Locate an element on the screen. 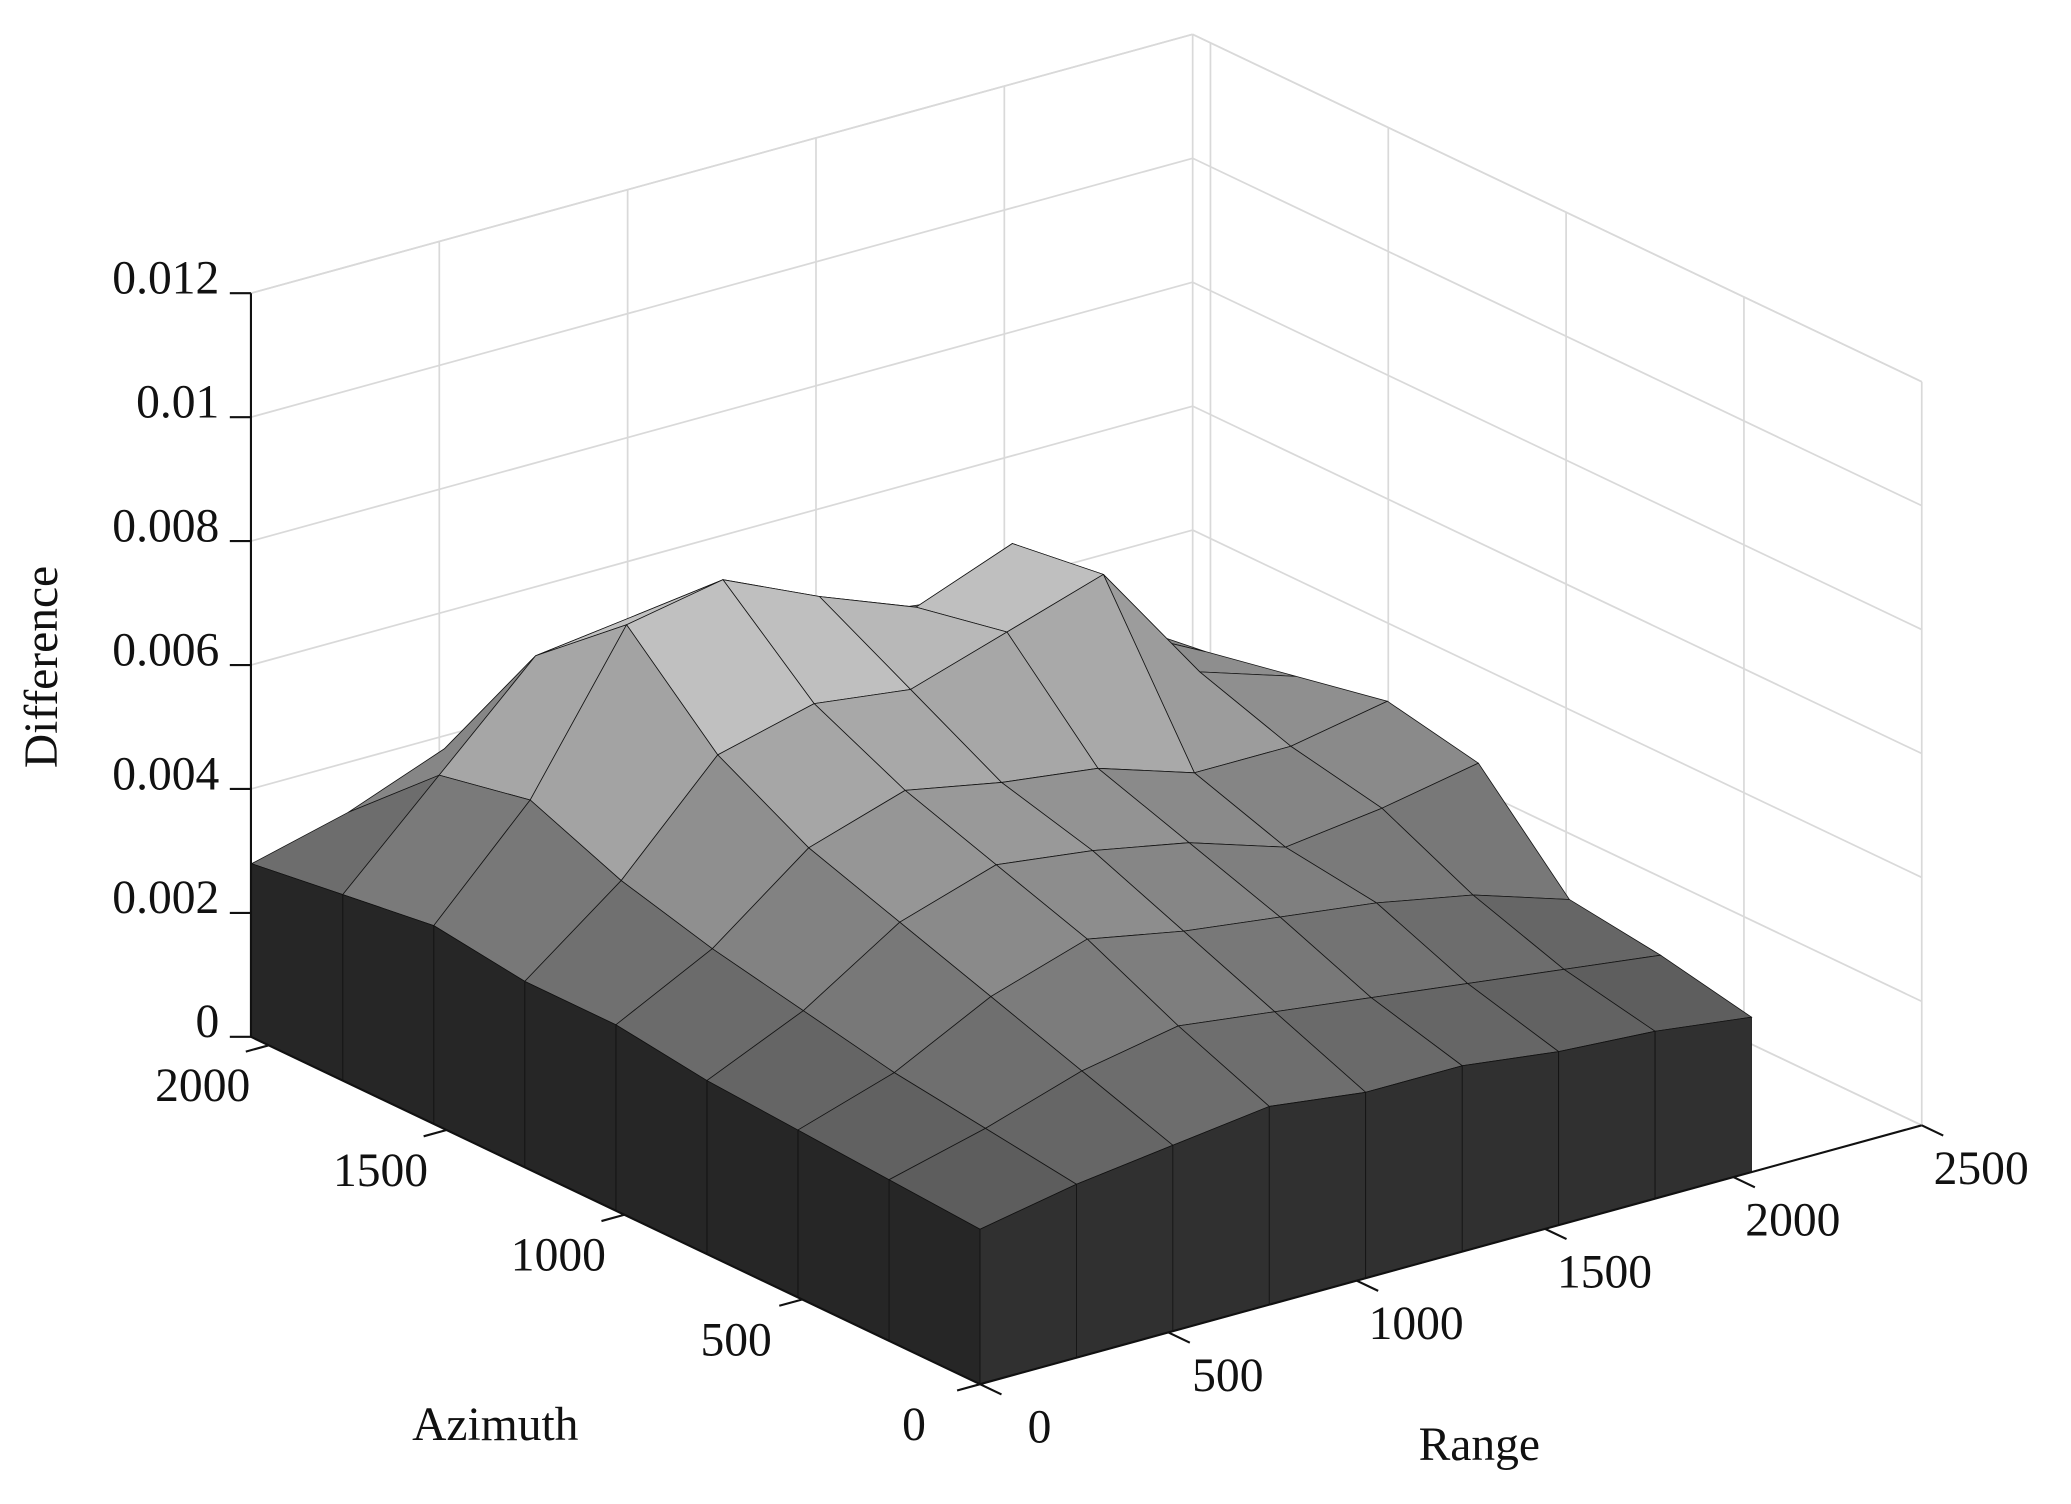  z-tick-label: 0 is located at coordinates (207, 1022).